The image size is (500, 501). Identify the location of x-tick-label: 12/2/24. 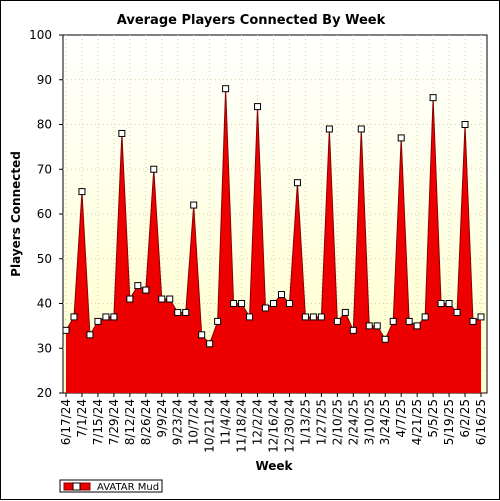
(258, 422).